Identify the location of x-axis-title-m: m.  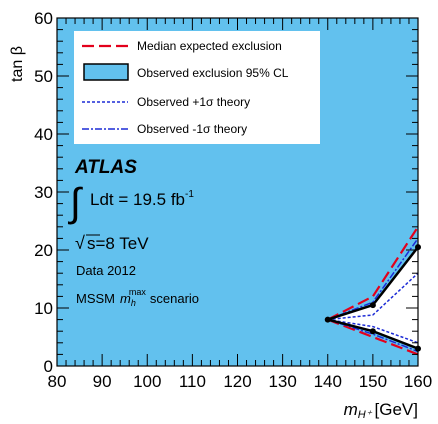
(351, 409).